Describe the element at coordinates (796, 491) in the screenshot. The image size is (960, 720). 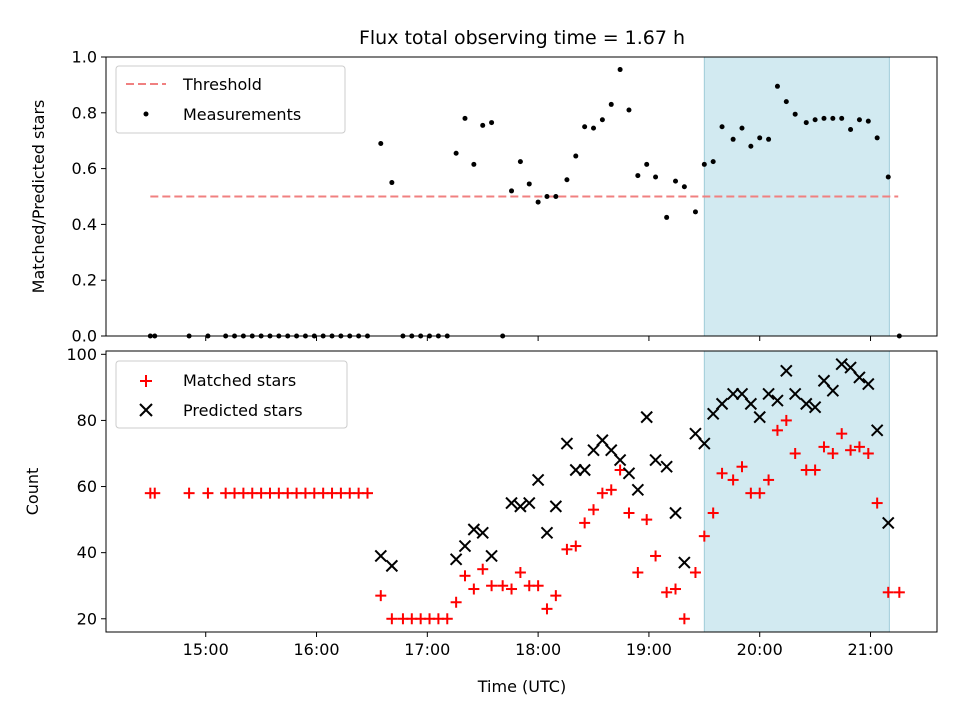
I see `bottom-highlight-span` at that location.